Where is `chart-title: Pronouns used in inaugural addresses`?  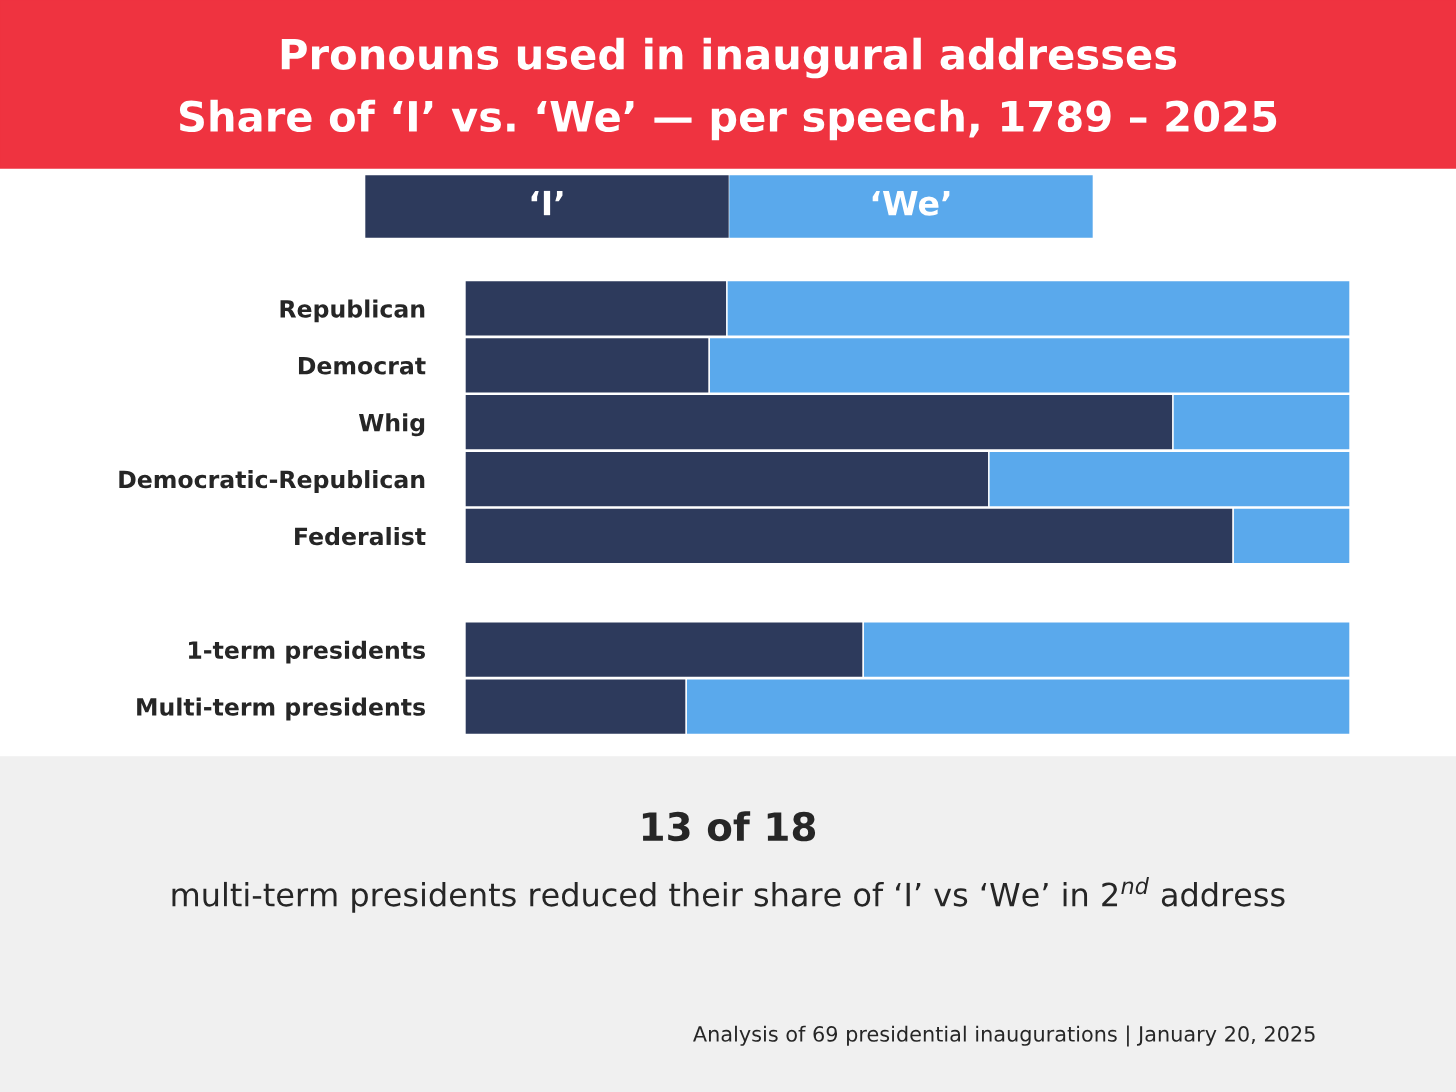
chart-title: Pronouns used in inaugural addresses is located at coordinates (729, 58).